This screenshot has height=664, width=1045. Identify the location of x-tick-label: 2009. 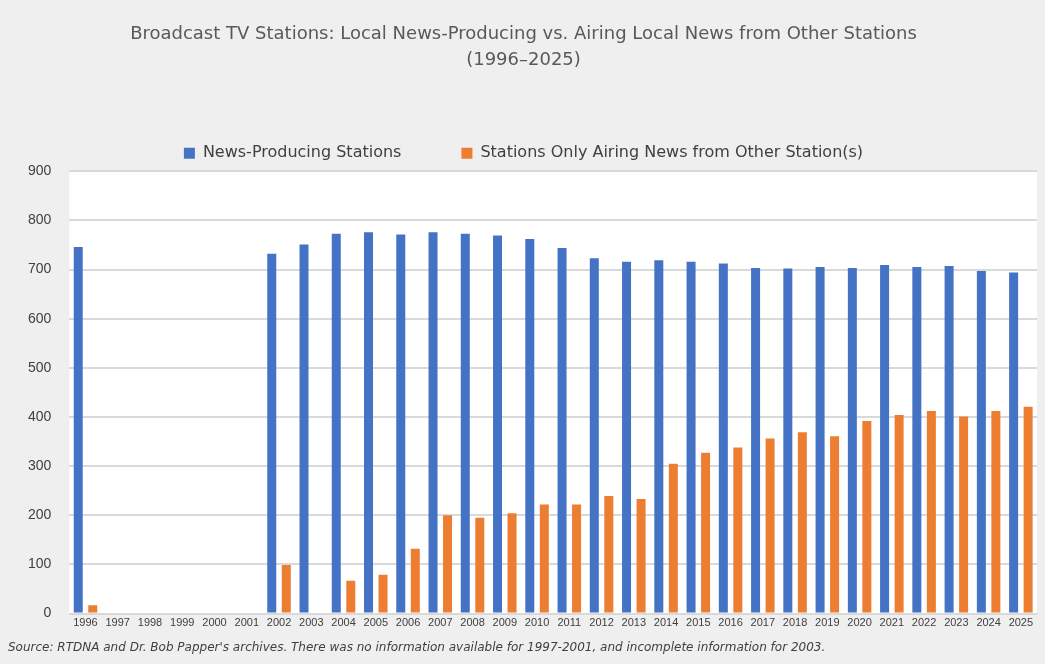
(505, 622).